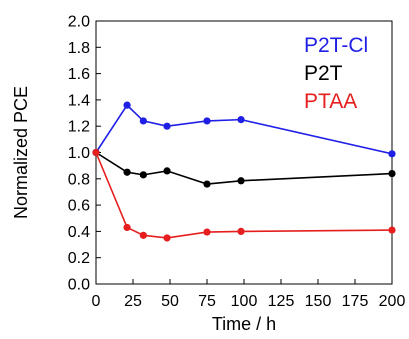 The width and height of the screenshot is (409, 339). Describe the element at coordinates (79, 179) in the screenshot. I see `y-tick-label: 0.8` at that location.